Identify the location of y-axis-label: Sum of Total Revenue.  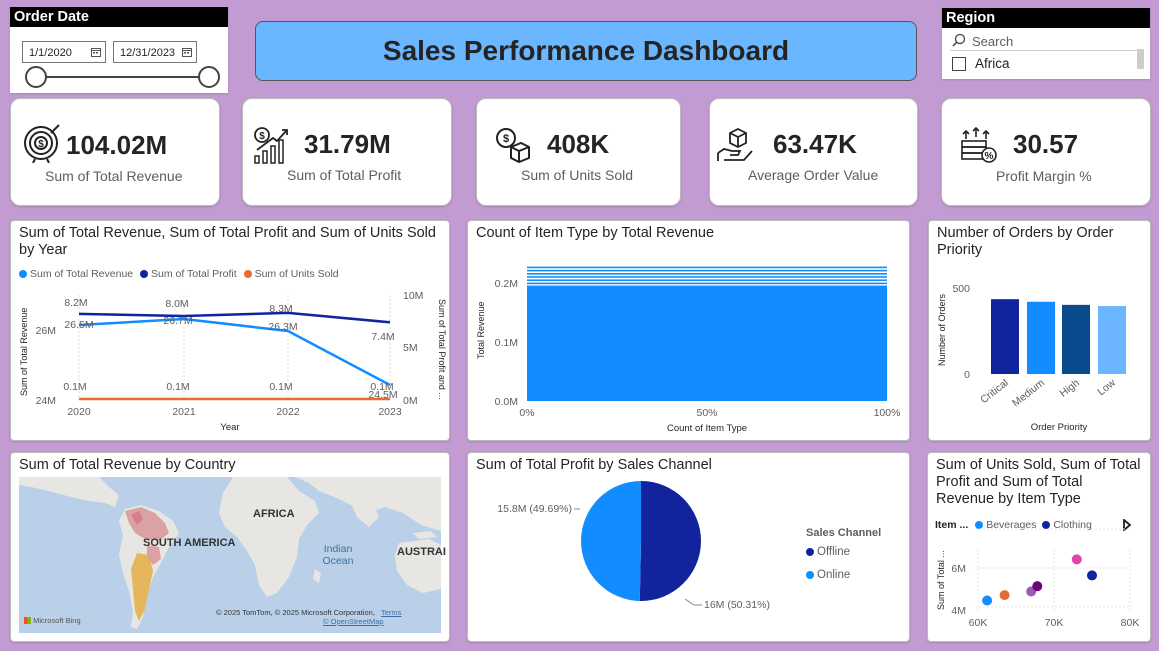
(24, 352).